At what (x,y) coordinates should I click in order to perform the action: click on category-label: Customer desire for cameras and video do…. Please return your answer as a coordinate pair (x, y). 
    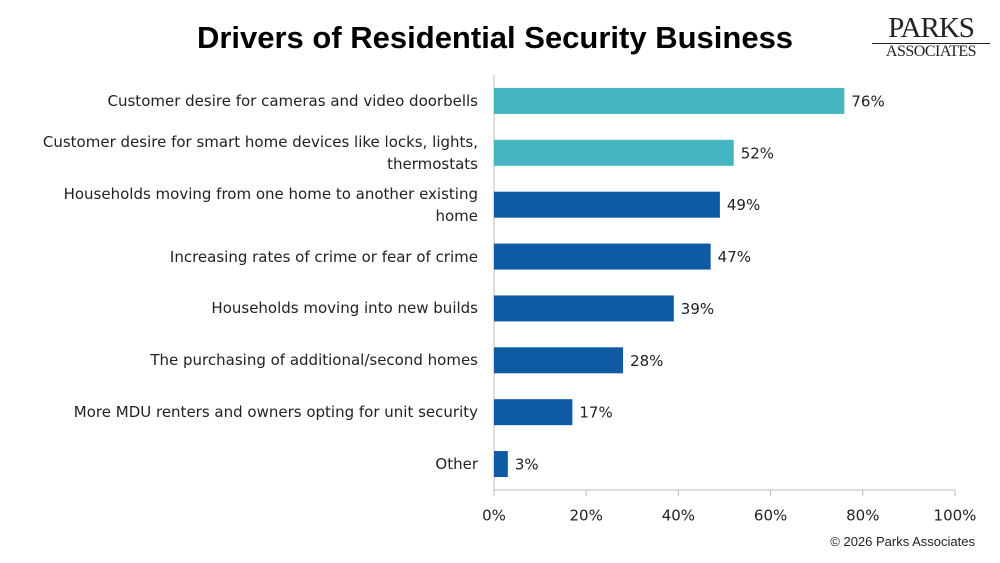
    Looking at the image, I should click on (292, 100).